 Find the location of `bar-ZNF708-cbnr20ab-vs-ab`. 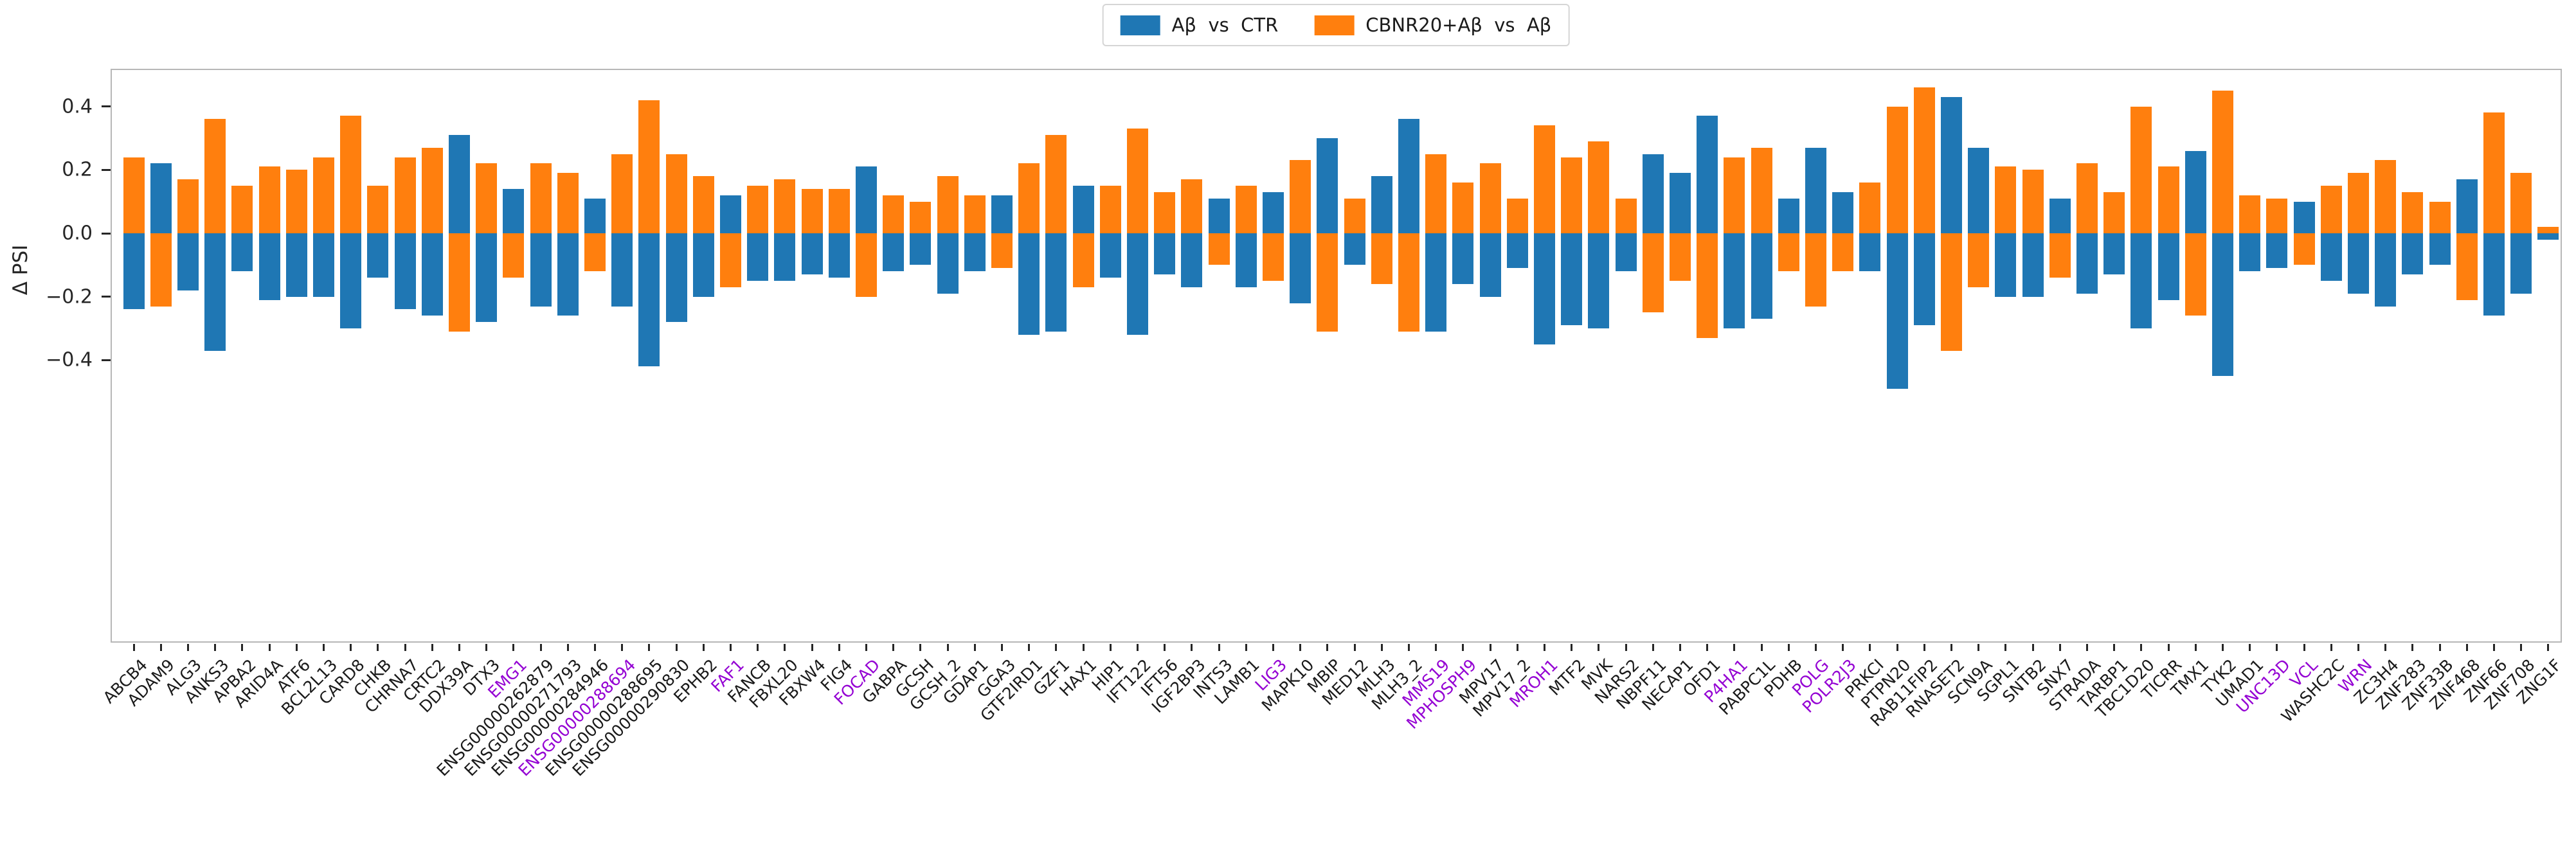

bar-ZNF708-cbnr20ab-vs-ab is located at coordinates (2521, 203).